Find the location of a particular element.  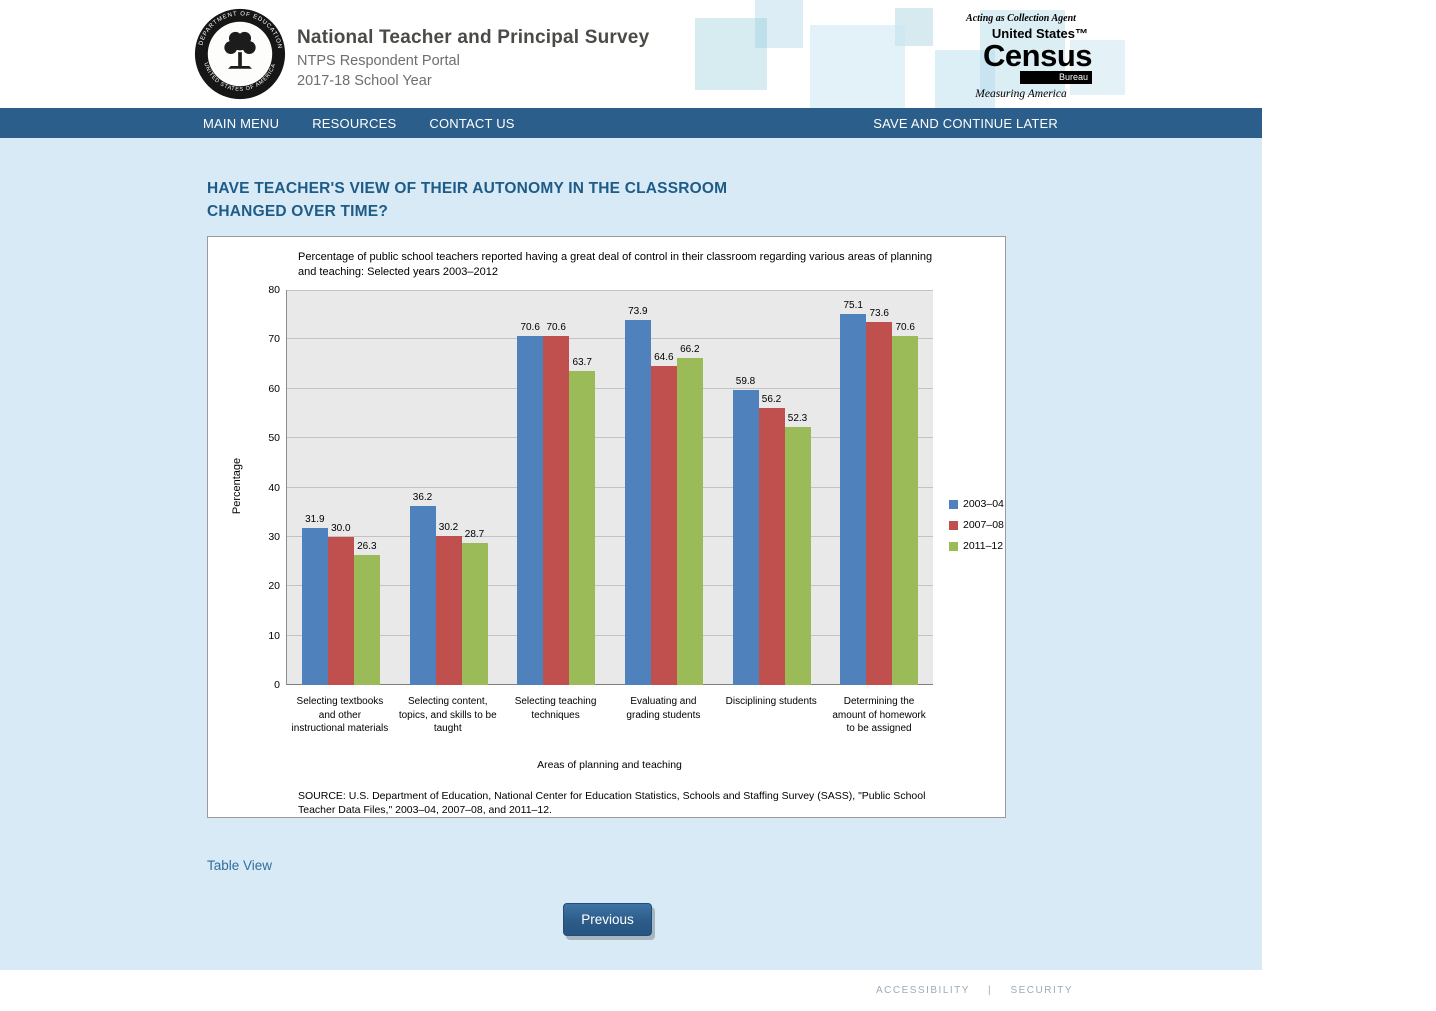

bar-wrap: 75.1 is located at coordinates (853, 492).